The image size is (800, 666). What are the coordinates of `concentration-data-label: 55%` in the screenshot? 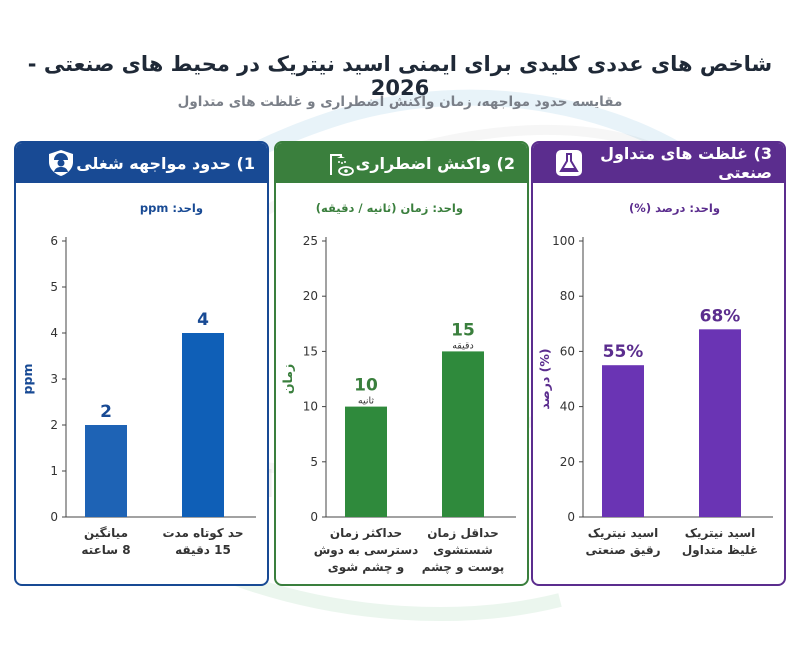 It's located at (623, 352).